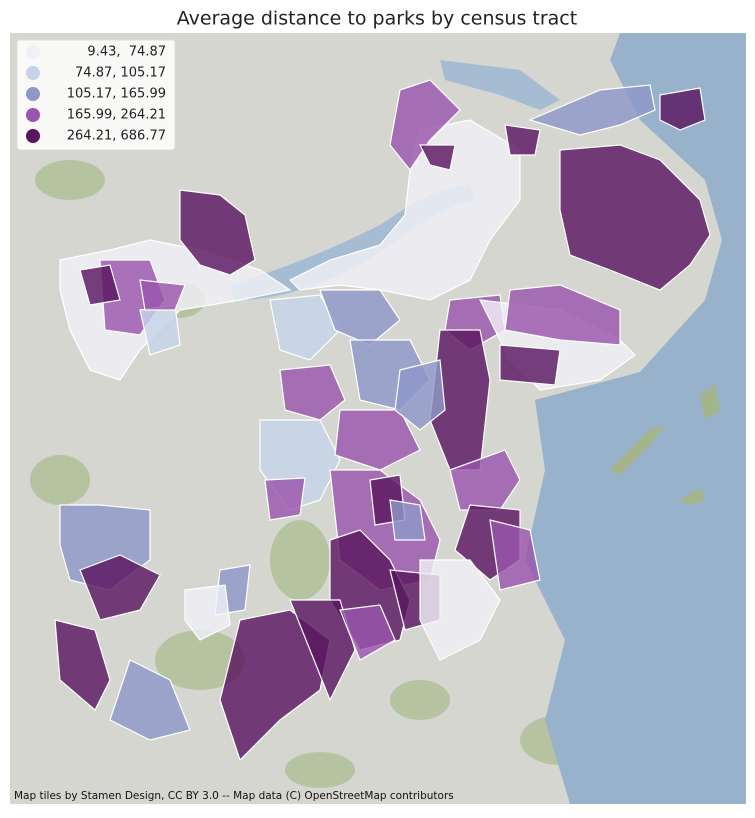 This screenshot has width=755, height=818. Describe the element at coordinates (124, 52) in the screenshot. I see `legend-label: 9.43, 74.87` at that location.